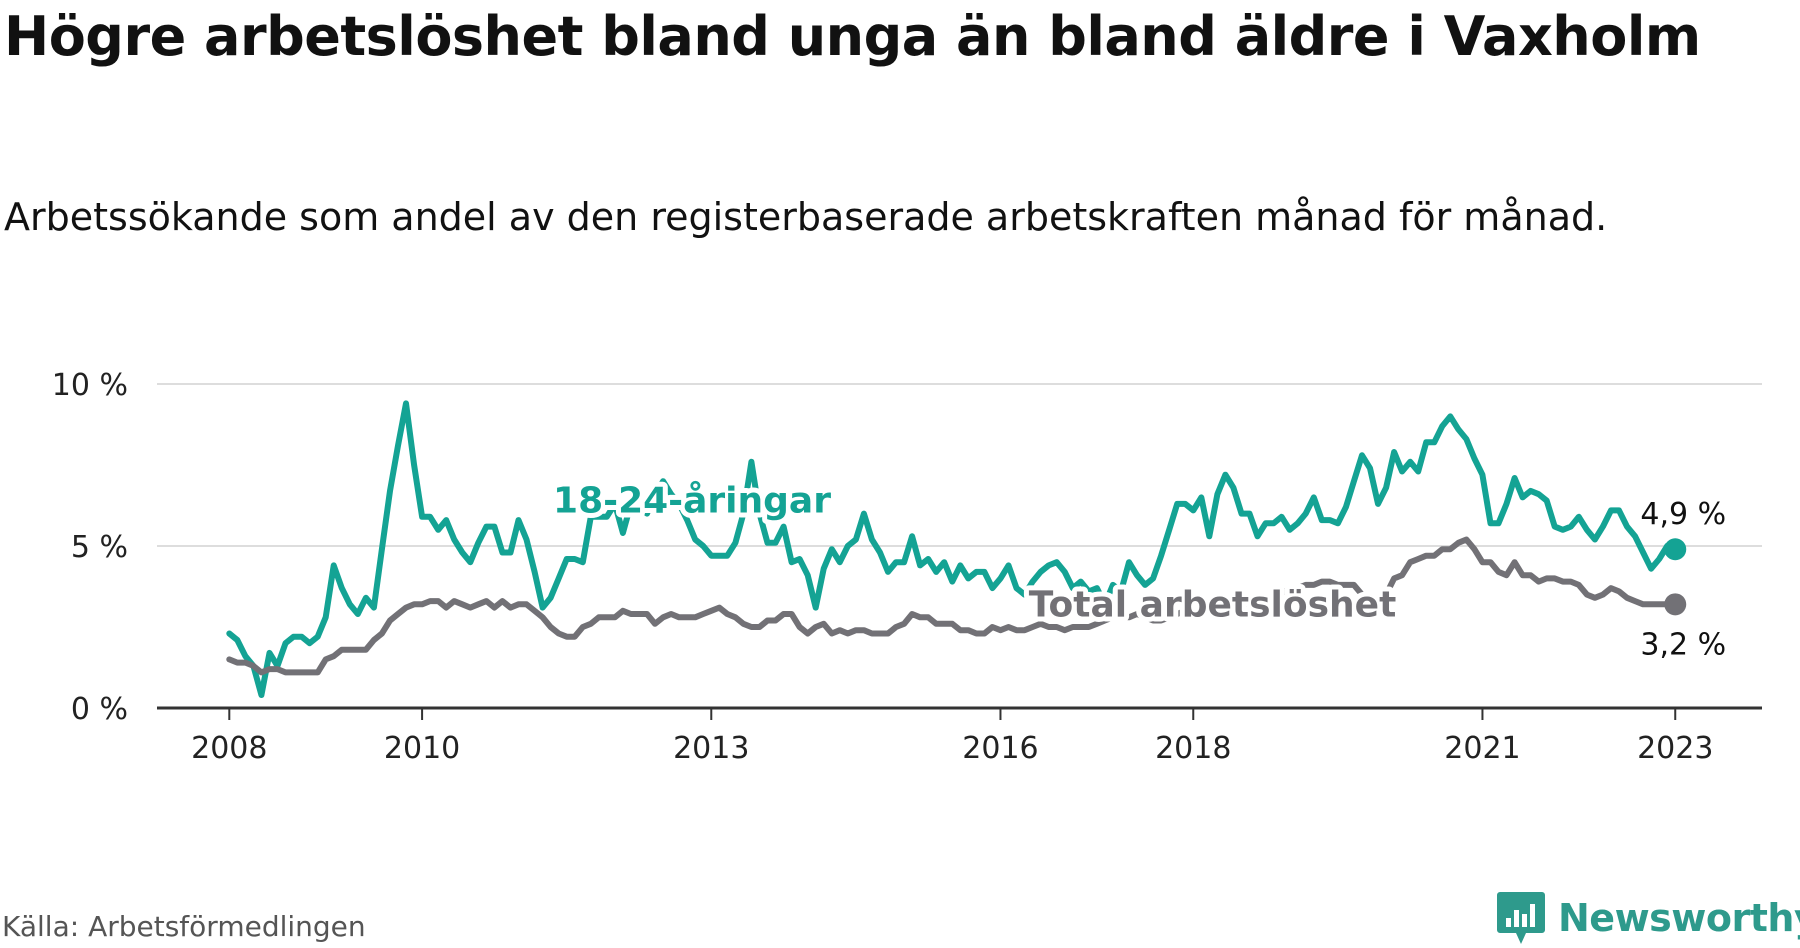 The height and width of the screenshot is (948, 1800). Describe the element at coordinates (952, 606) in the screenshot. I see `series-line-total` at that location.